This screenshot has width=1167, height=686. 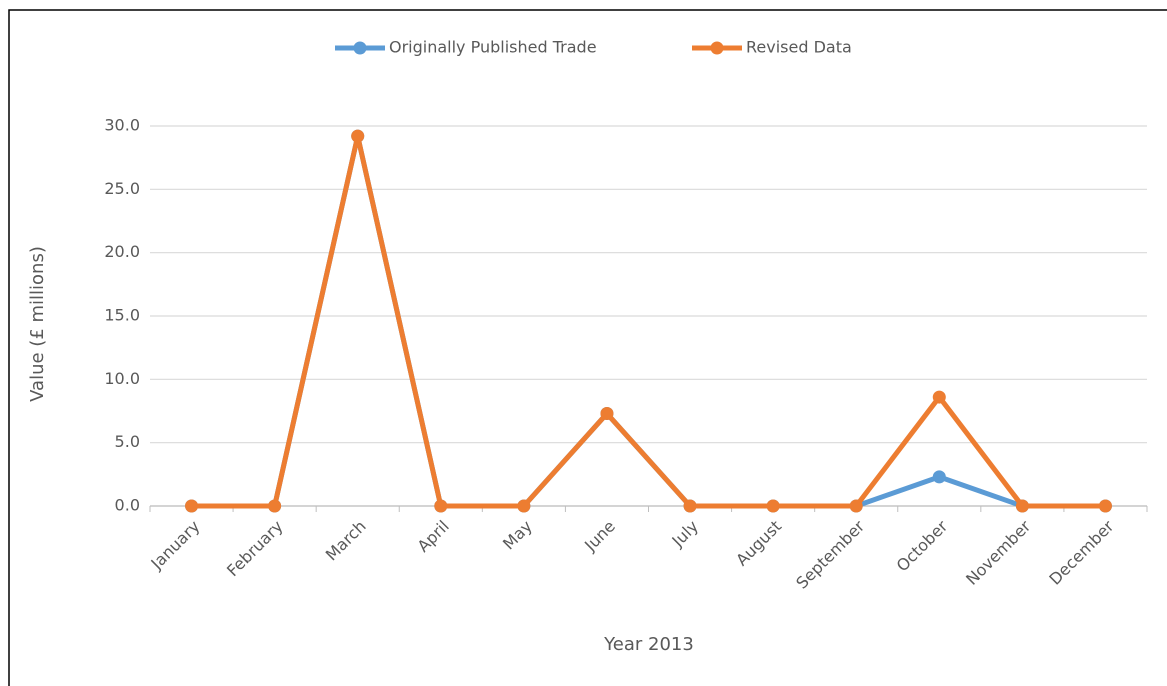 I want to click on y-tick-label: 10.0, so click(x=122, y=378).